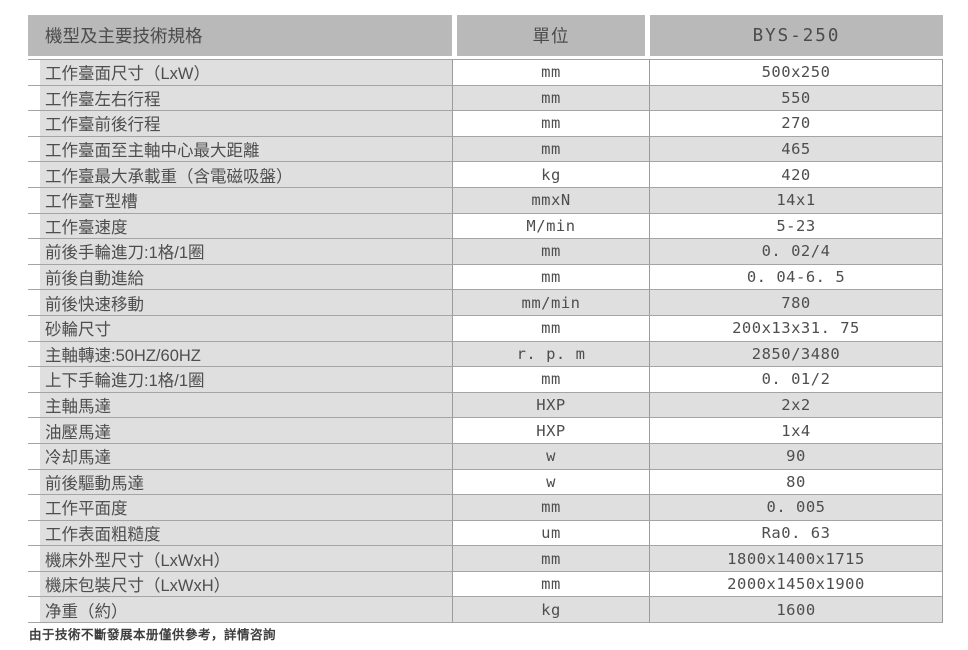 The height and width of the screenshot is (650, 968). Describe the element at coordinates (240, 226) in the screenshot. I see `cell-label: 工作臺速度` at that location.